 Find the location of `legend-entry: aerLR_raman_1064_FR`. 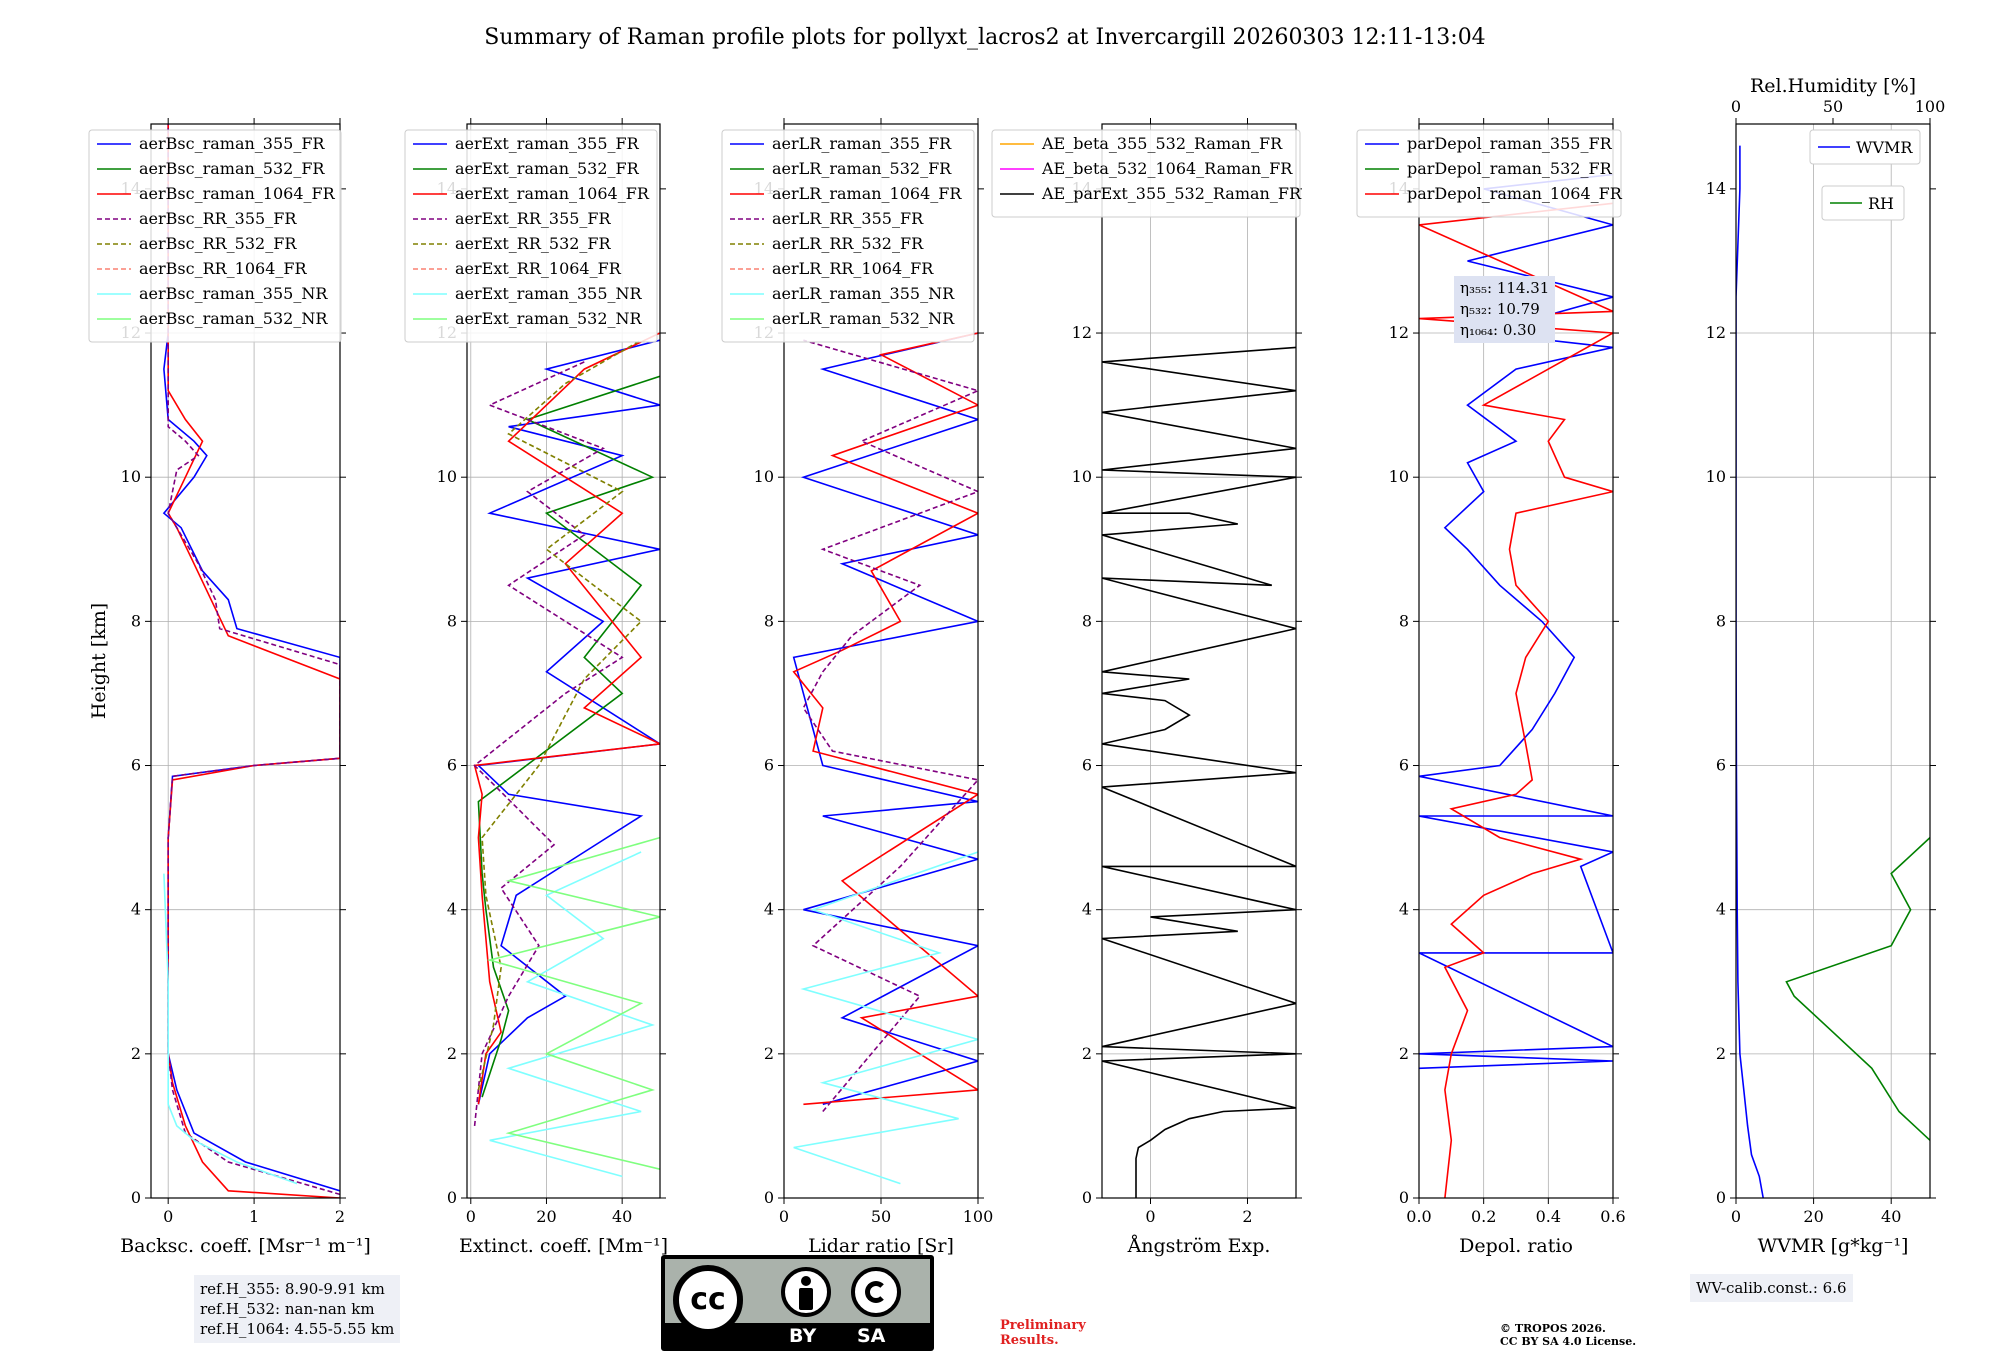

legend-entry: aerLR_raman_1064_FR is located at coordinates (867, 193).